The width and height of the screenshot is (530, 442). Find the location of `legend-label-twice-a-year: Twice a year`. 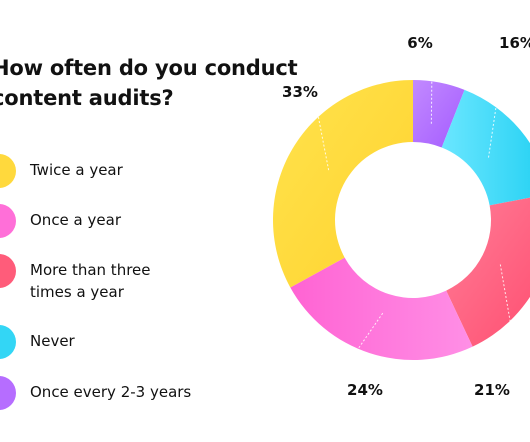

legend-label-twice-a-year: Twice a year is located at coordinates (76, 170).